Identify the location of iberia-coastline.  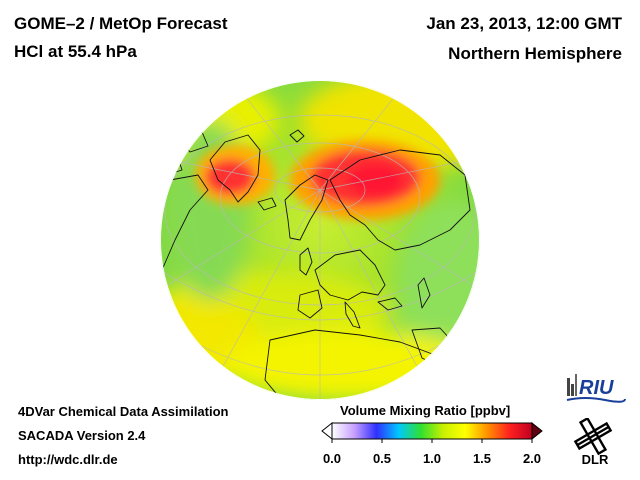
(310, 304).